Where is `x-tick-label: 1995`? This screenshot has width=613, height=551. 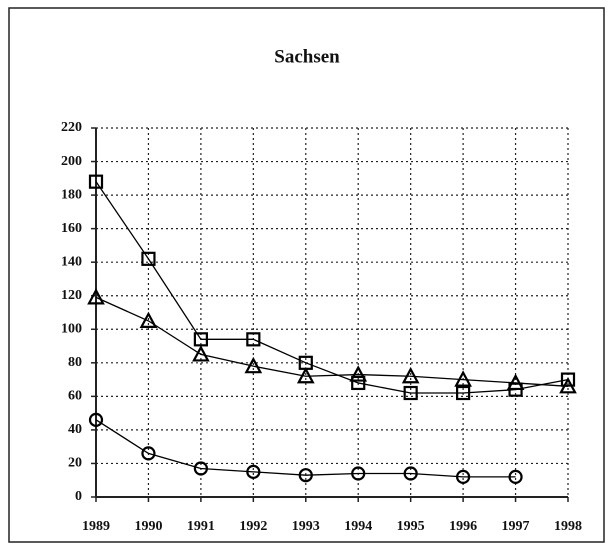 x-tick-label: 1995 is located at coordinates (411, 526).